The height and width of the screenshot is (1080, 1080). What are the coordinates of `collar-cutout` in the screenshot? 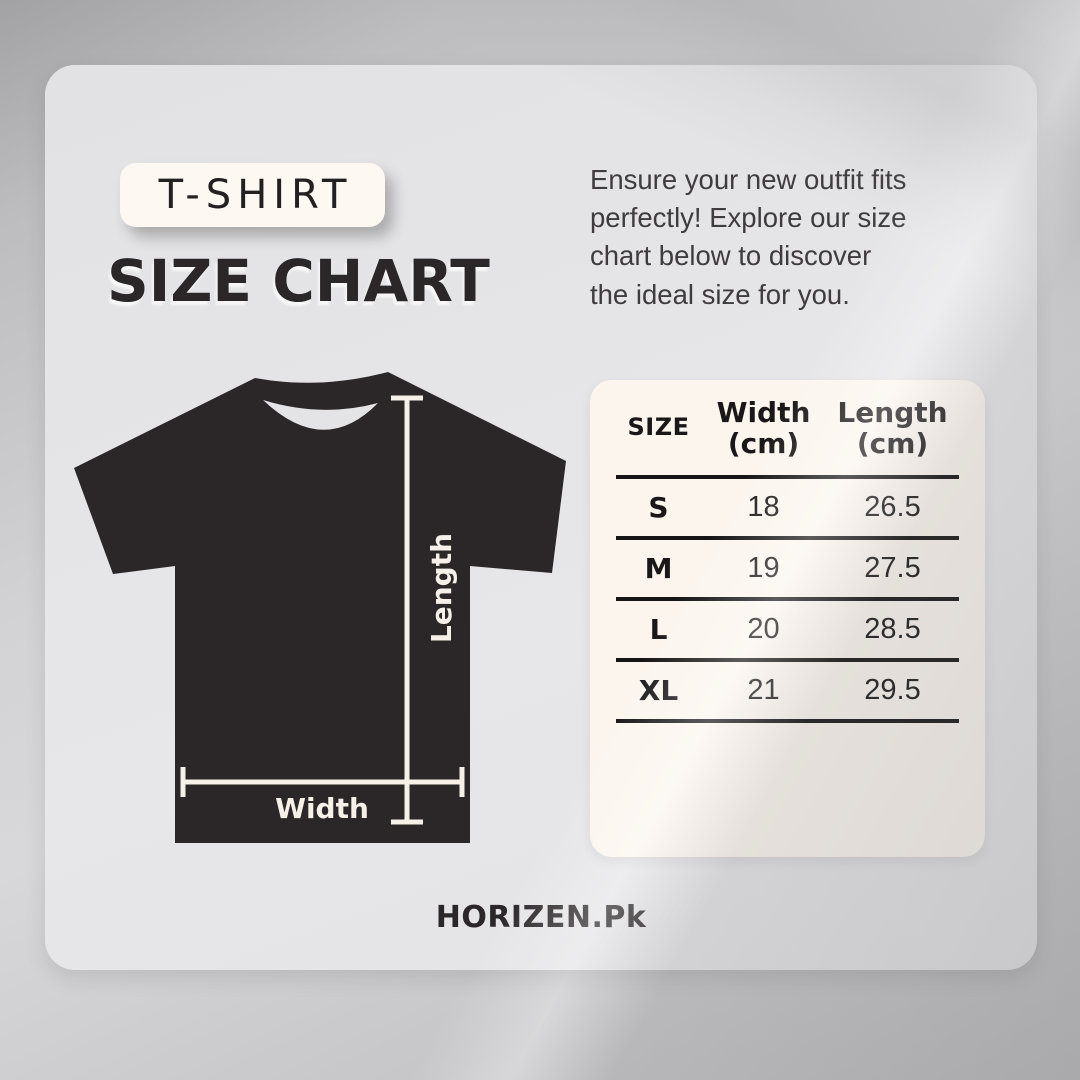 It's located at (320, 415).